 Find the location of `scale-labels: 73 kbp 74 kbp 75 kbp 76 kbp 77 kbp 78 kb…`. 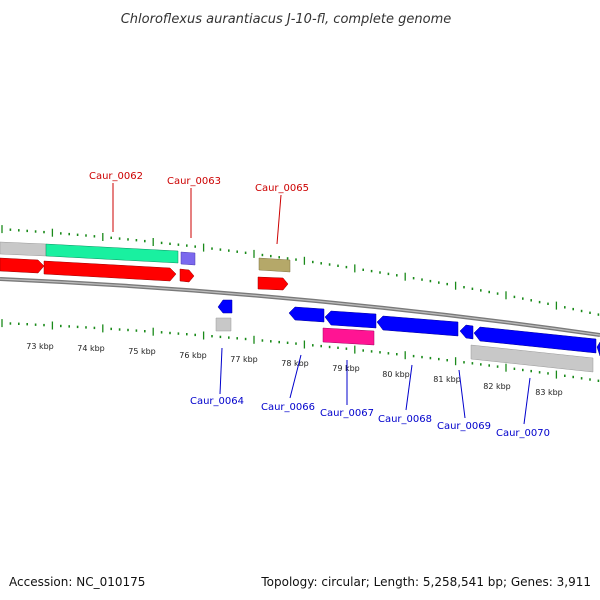

scale-labels: 73 kbp 74 kbp 75 kbp 76 kbp 77 kbp 78 kb… is located at coordinates (294, 369).